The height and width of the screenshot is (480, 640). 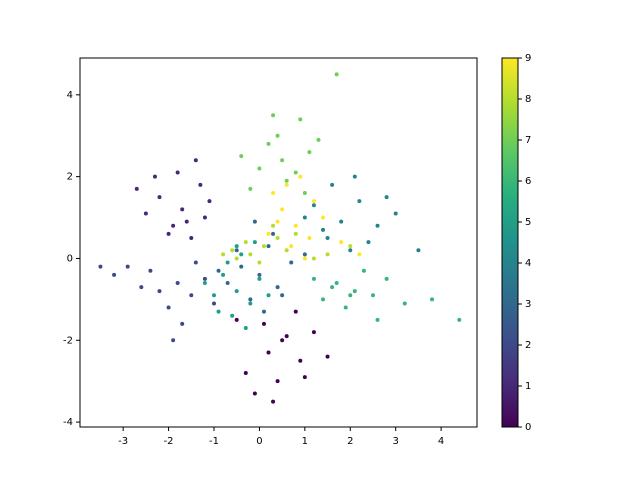 What do you see at coordinates (350, 441) in the screenshot?
I see `x-tick-label: 2` at bounding box center [350, 441].